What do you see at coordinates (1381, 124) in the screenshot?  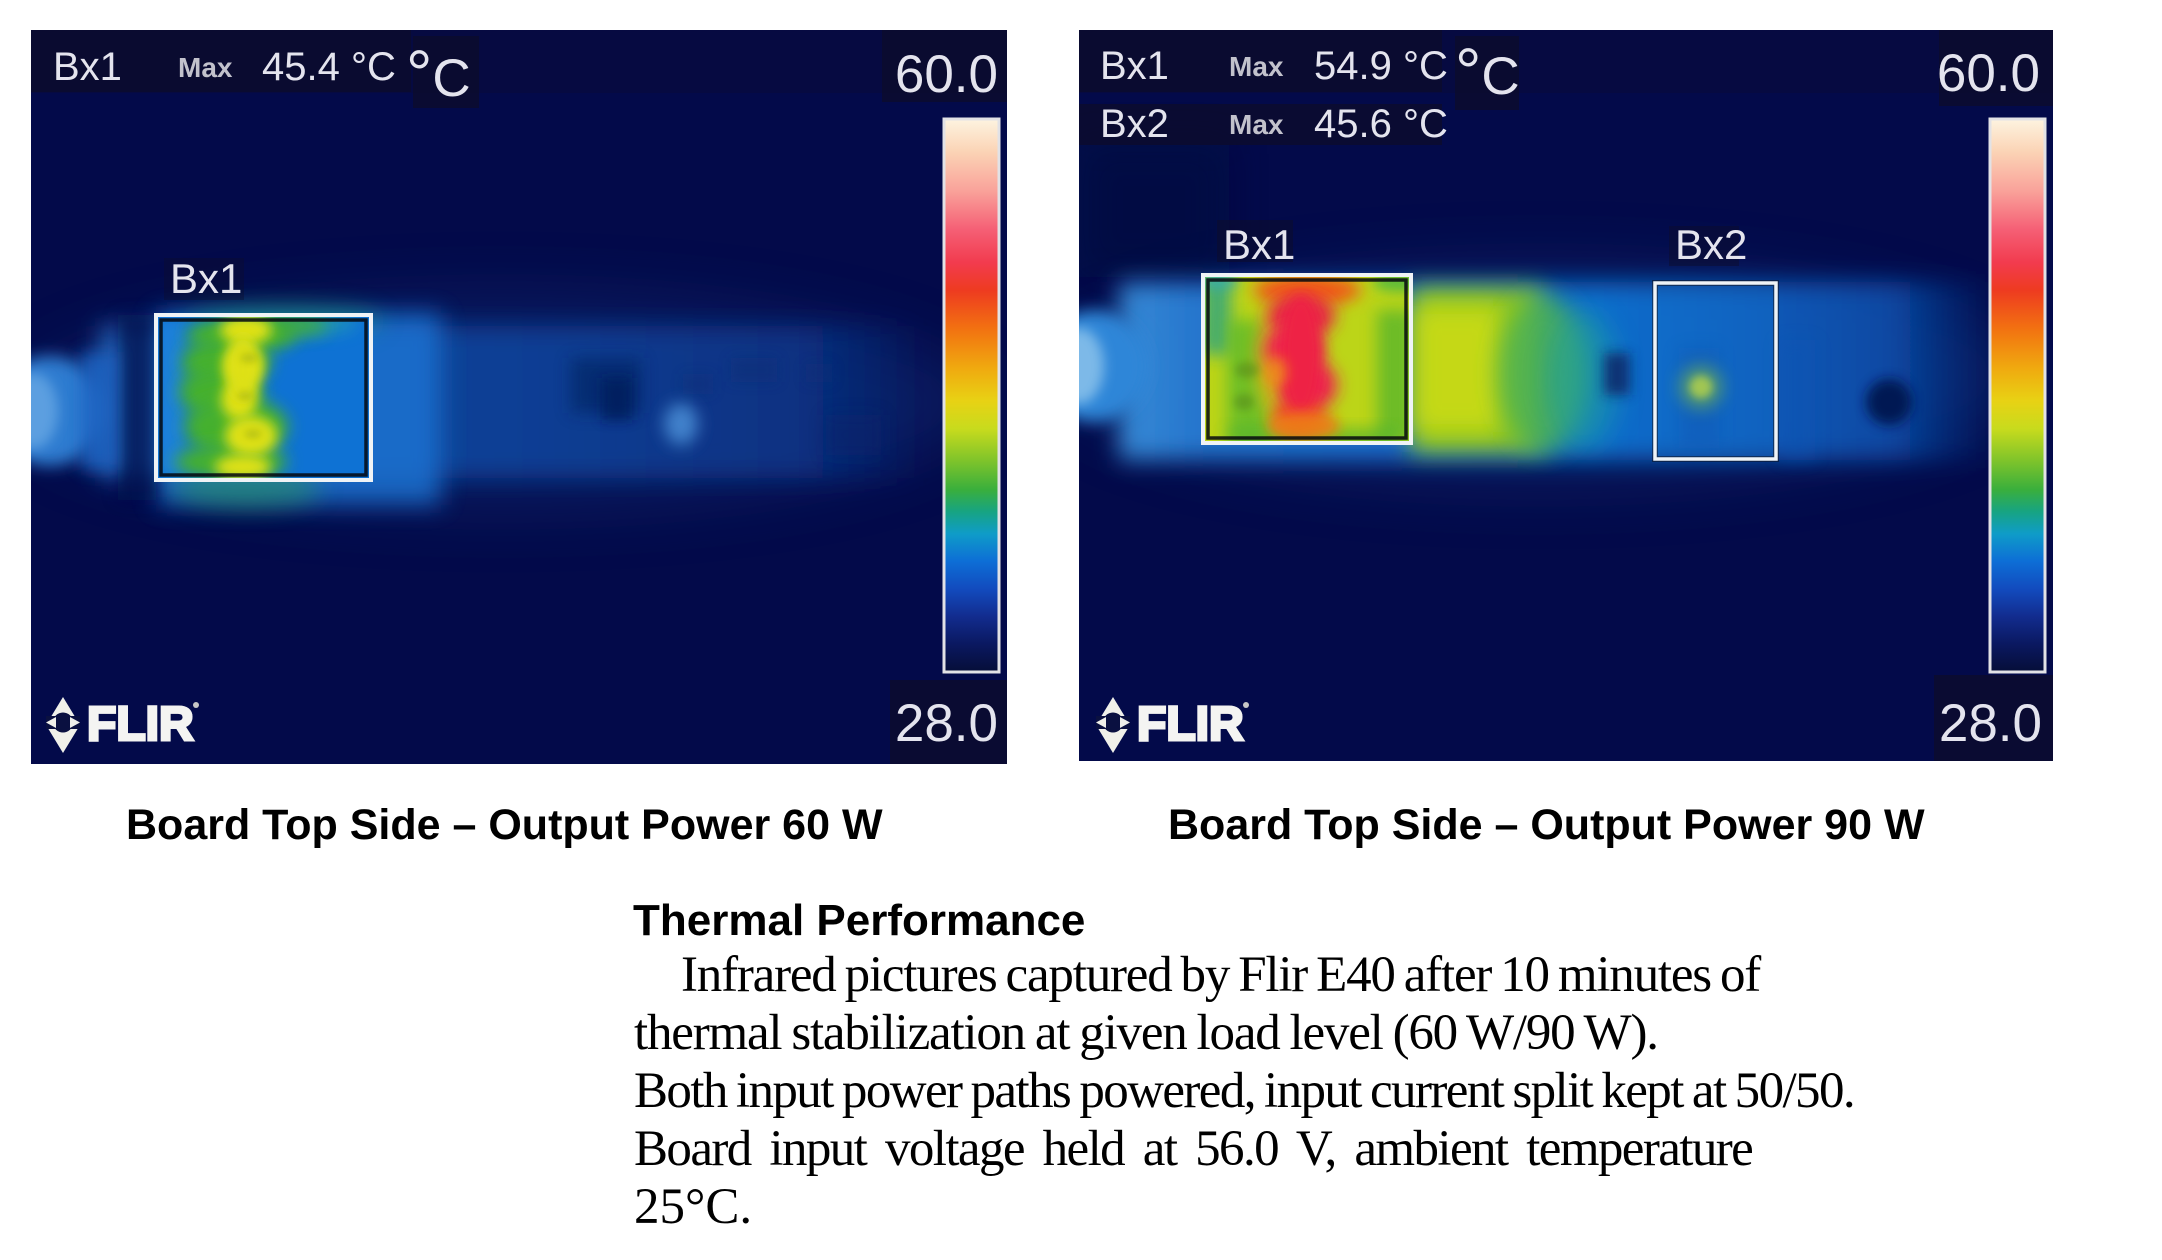 I see `svg-text: 45.6 °C` at bounding box center [1381, 124].